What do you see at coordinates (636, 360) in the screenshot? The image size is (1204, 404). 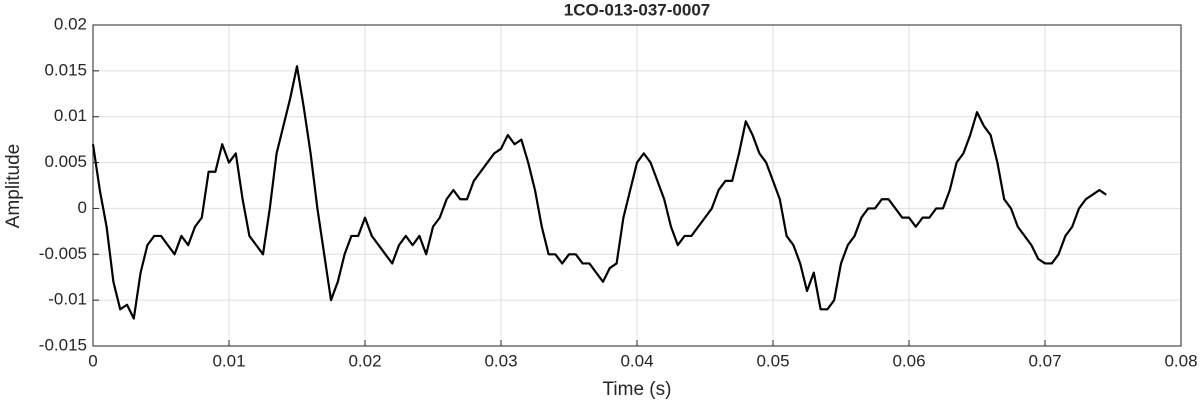 I see `x-tick-label: 0.04` at bounding box center [636, 360].